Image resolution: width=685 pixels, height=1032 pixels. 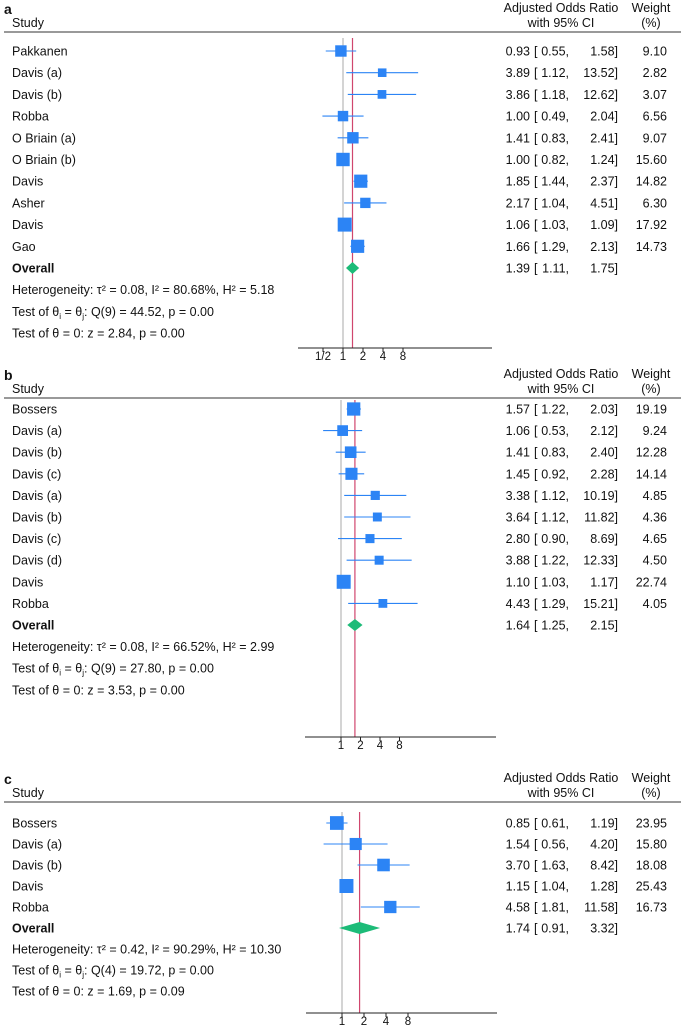 What do you see at coordinates (353, 268) in the screenshot?
I see `panel-a-overall-diamond` at bounding box center [353, 268].